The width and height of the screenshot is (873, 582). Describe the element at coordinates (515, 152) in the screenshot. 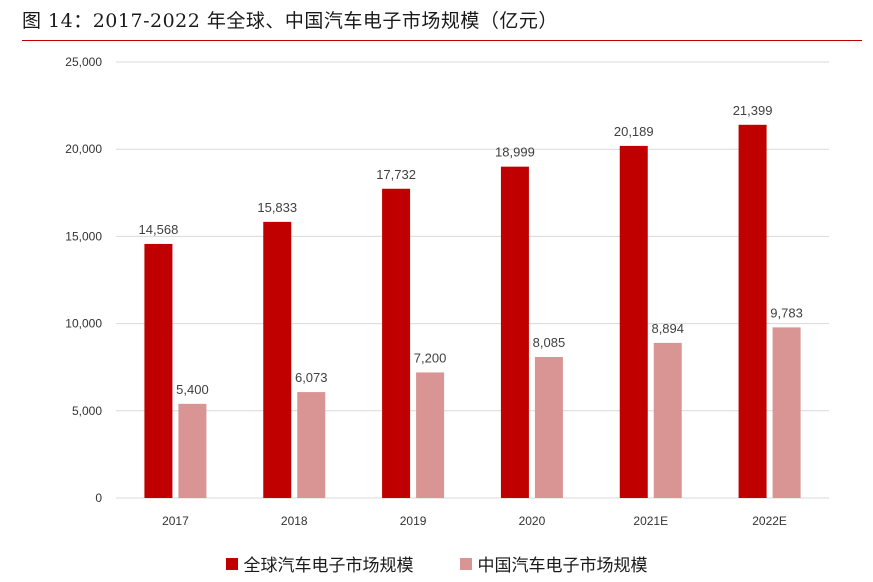

I see `data-label-global: 18,999` at that location.